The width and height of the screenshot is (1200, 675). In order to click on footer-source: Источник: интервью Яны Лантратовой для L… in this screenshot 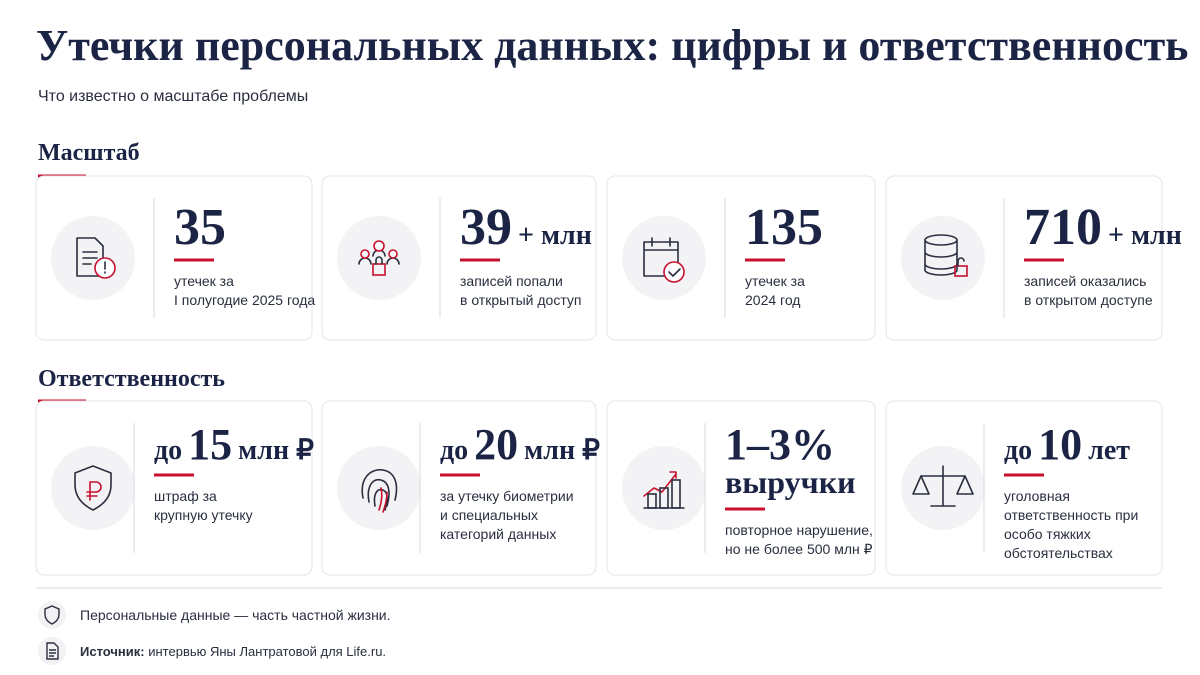, I will do `click(233, 651)`.